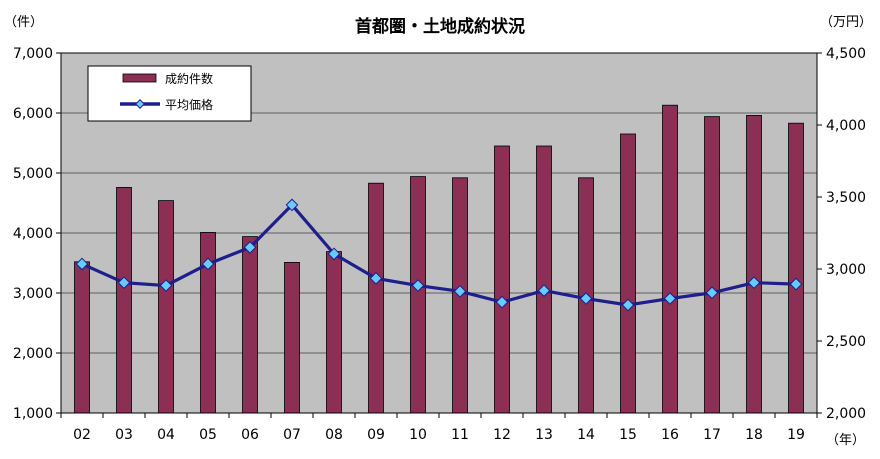 The height and width of the screenshot is (459, 880). I want to click on x-tick-label: 05, so click(208, 435).